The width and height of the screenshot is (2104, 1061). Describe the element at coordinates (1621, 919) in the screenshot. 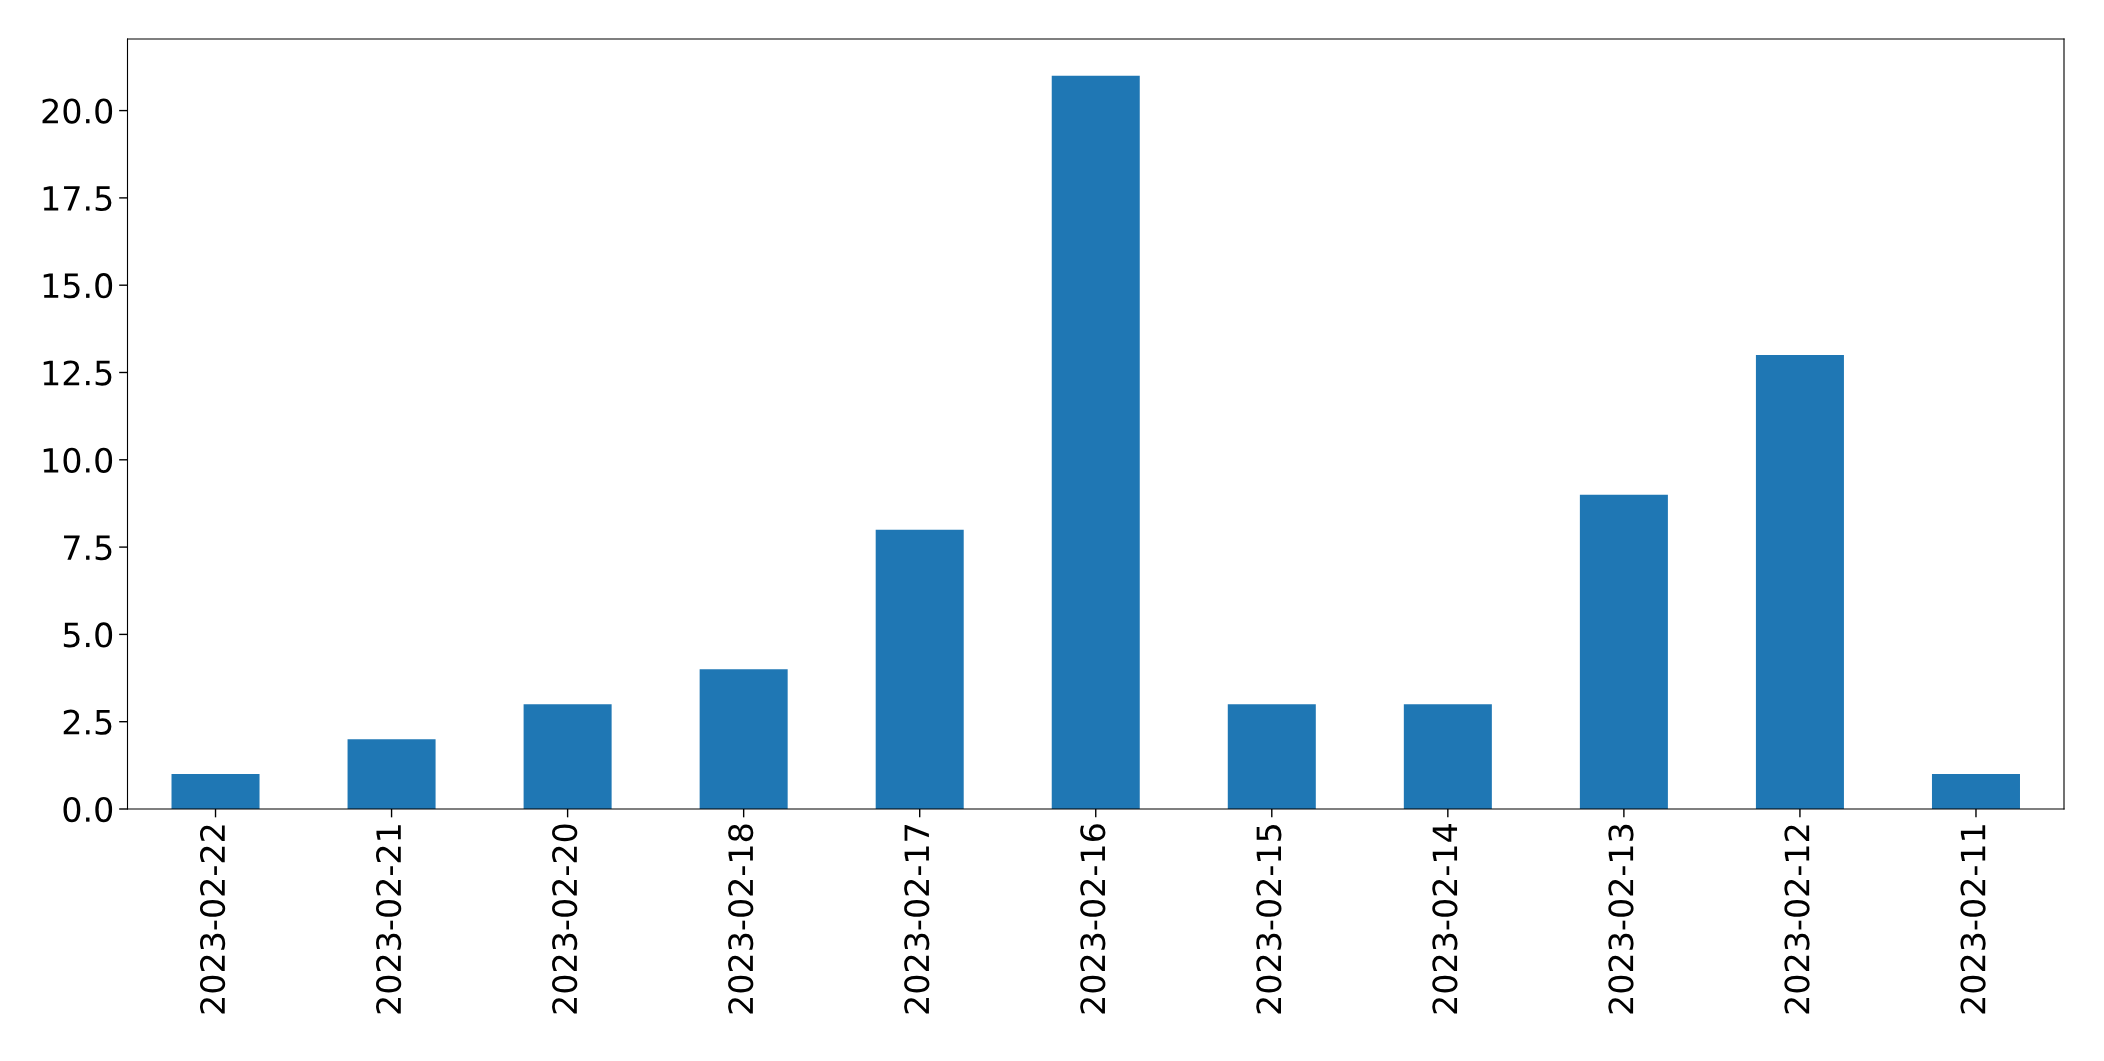

I see `x-tick-label: 2023-02-13` at that location.